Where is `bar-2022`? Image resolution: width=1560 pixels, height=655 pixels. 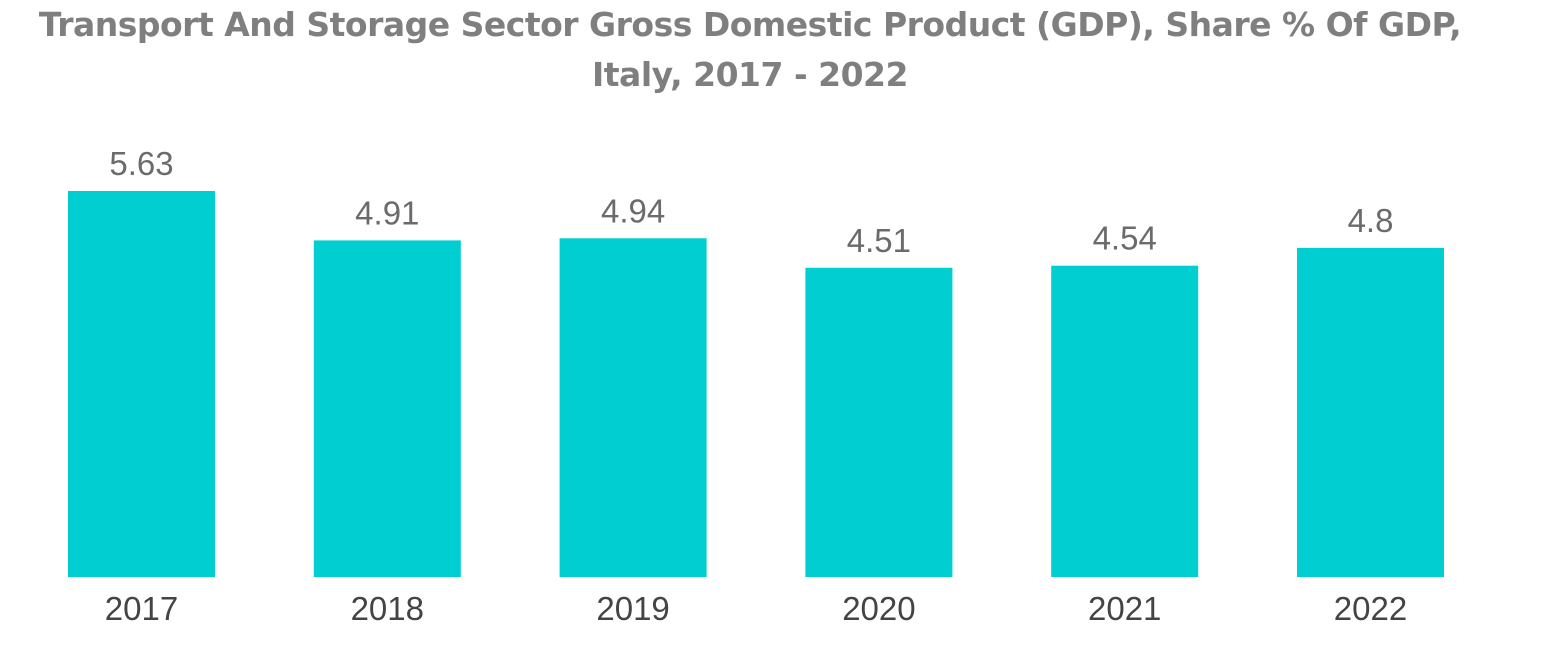 bar-2022 is located at coordinates (1370, 412).